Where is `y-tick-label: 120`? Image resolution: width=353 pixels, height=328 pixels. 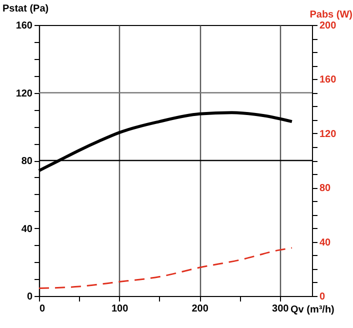 y-tick-label: 120 is located at coordinates (24, 94).